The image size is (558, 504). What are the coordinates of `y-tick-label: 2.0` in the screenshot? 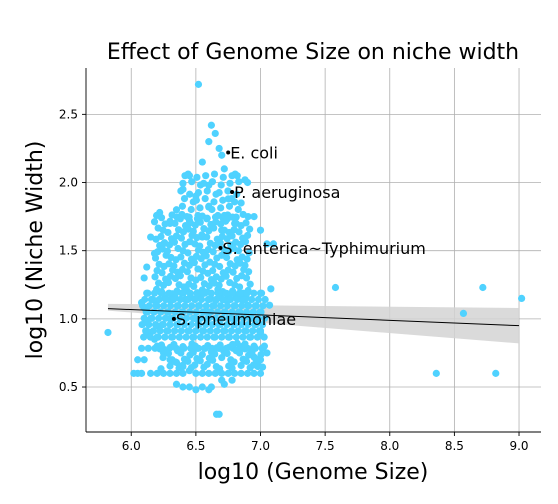 It's located at (68, 183).